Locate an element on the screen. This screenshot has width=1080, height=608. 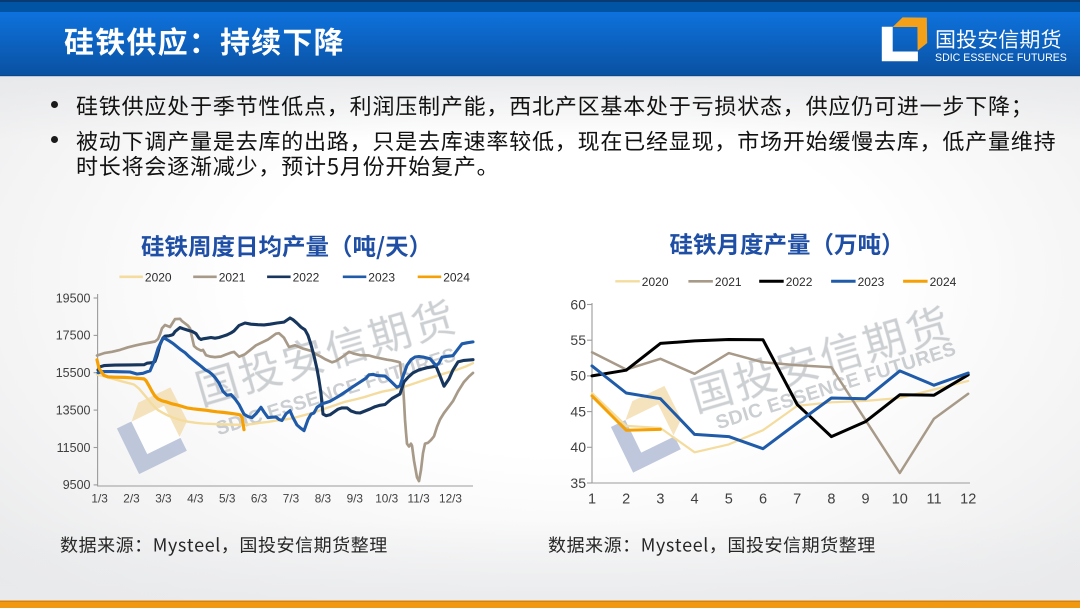
svg-text: 11 is located at coordinates (933, 500).